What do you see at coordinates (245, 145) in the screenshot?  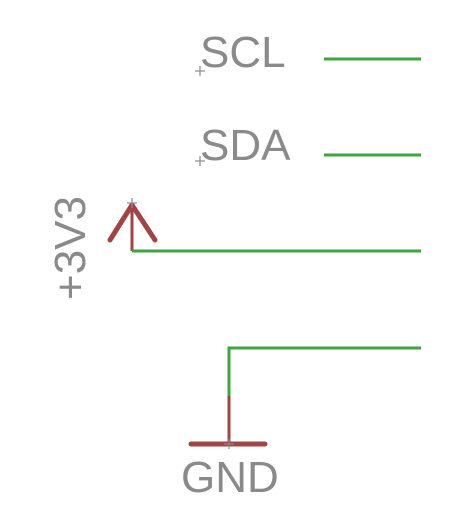 I see `sda-label: SDA` at bounding box center [245, 145].